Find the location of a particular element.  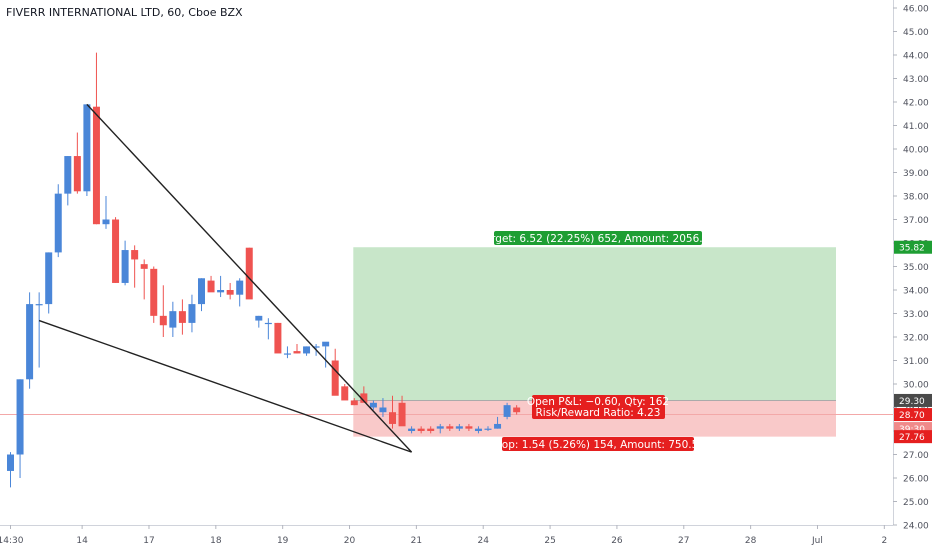

time-tick-label: 20 is located at coordinates (350, 541).